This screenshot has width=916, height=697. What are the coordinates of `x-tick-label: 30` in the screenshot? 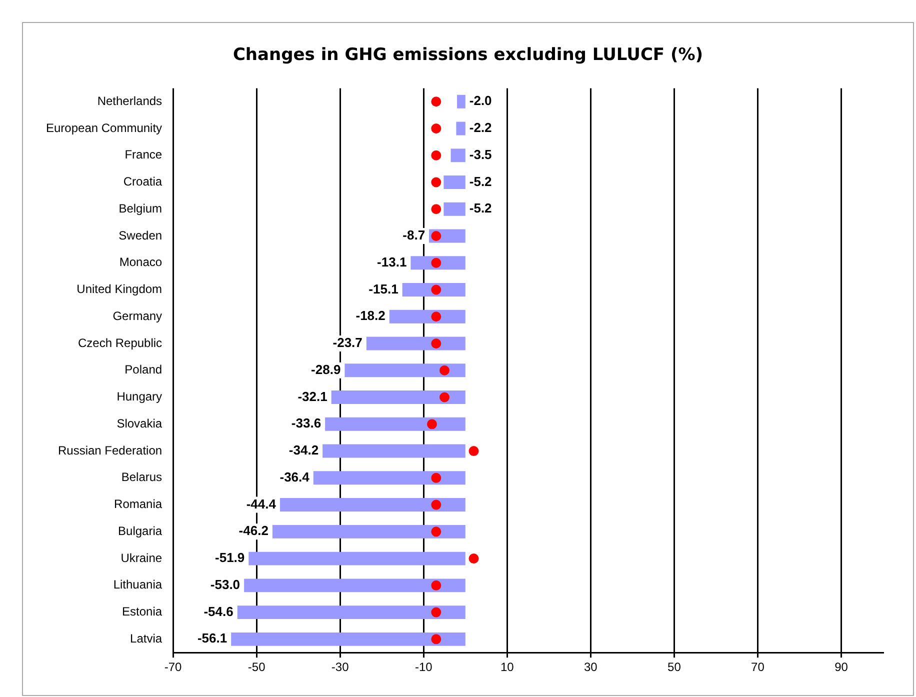 It's located at (591, 667).